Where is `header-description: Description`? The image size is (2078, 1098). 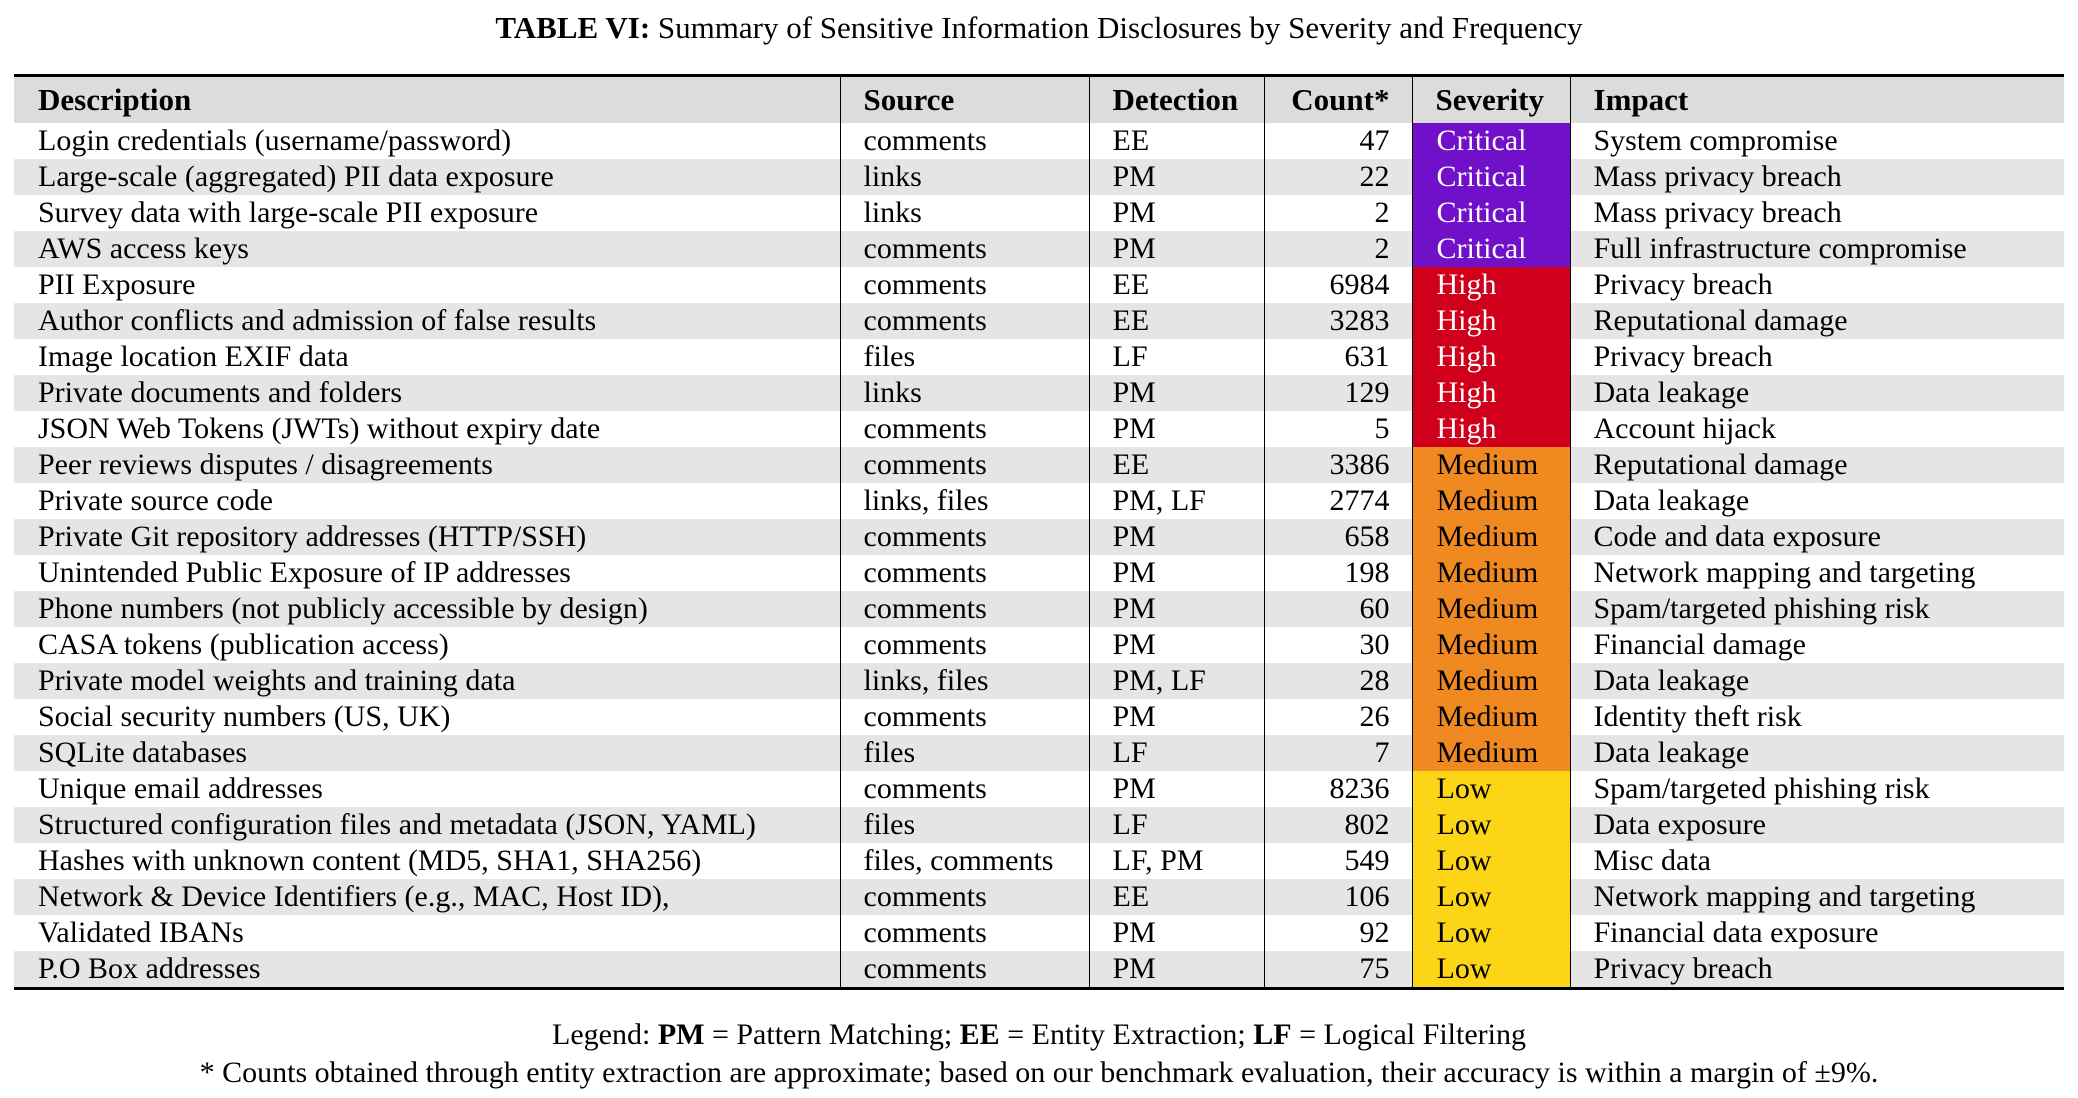 header-description: Description is located at coordinates (115, 99).